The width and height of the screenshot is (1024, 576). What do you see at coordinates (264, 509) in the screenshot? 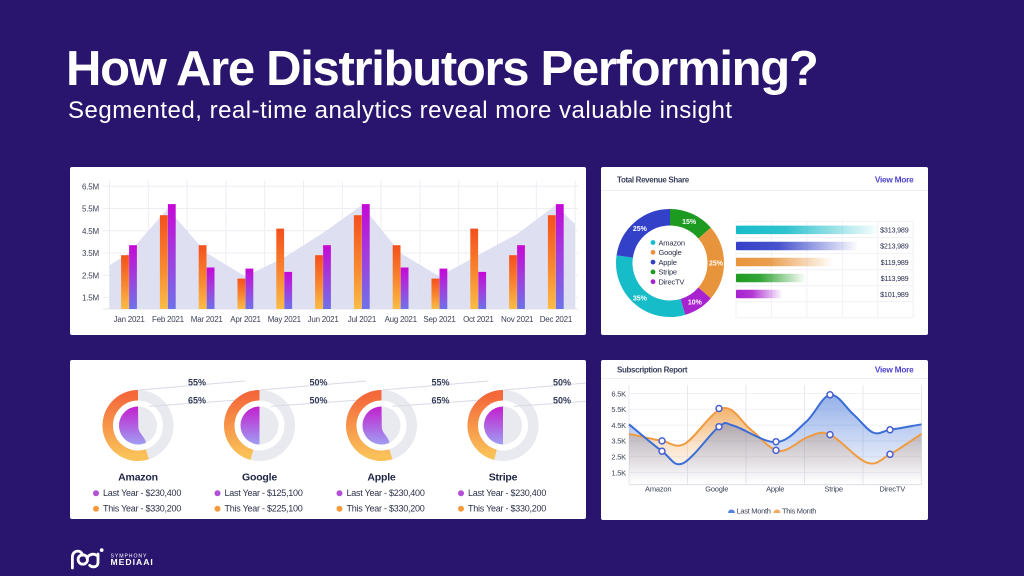
I see `svg-text: This Year - $225,100` at bounding box center [264, 509].